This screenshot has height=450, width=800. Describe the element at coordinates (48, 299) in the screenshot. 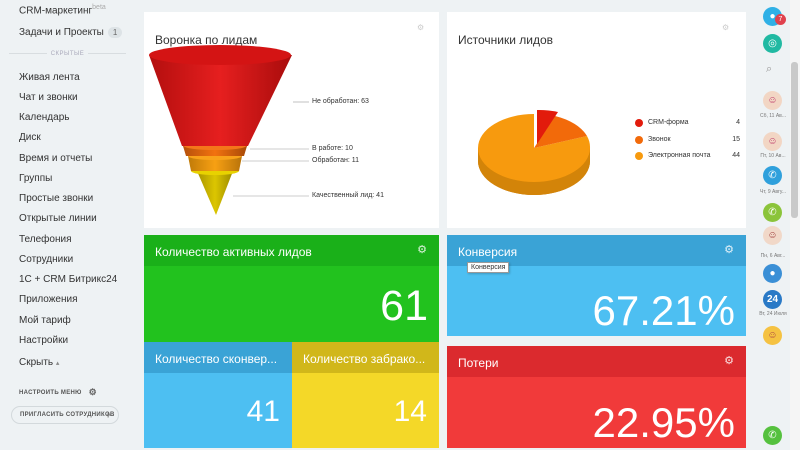

I see `sidebar-item-apps: Приложения` at that location.